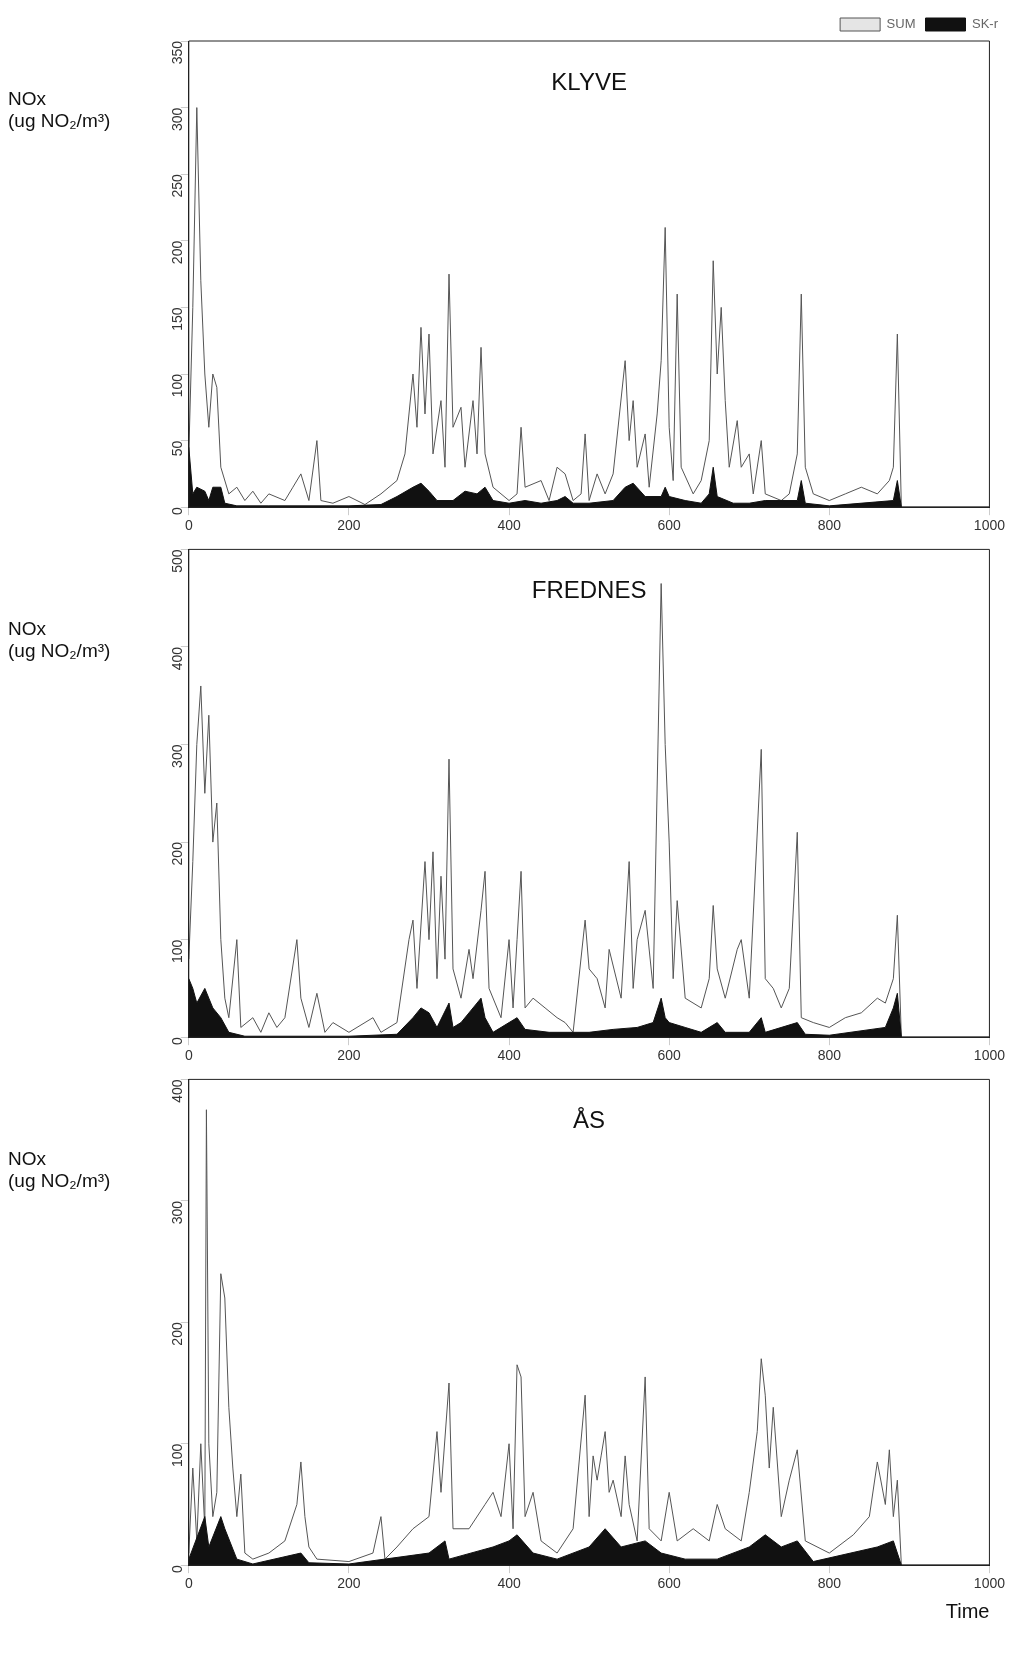 The width and height of the screenshot is (1027, 1673). Describe the element at coordinates (589, 1120) in the screenshot. I see `text: ÅS` at that location.